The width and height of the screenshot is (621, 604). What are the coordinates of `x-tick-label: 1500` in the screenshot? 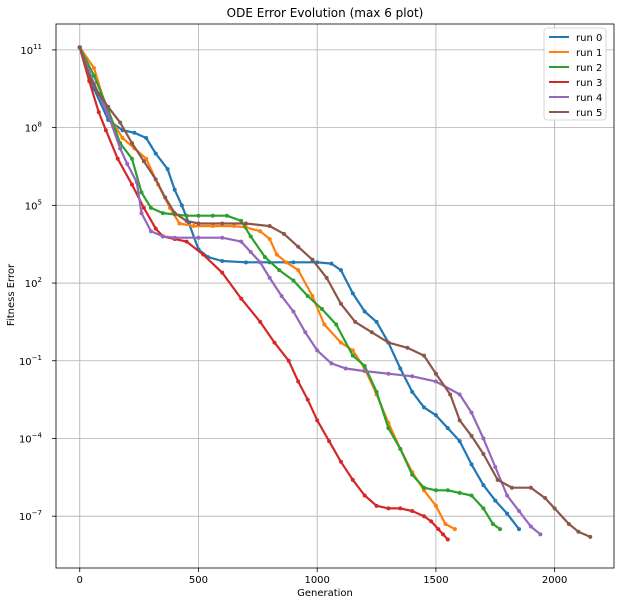 It's located at (435, 580).